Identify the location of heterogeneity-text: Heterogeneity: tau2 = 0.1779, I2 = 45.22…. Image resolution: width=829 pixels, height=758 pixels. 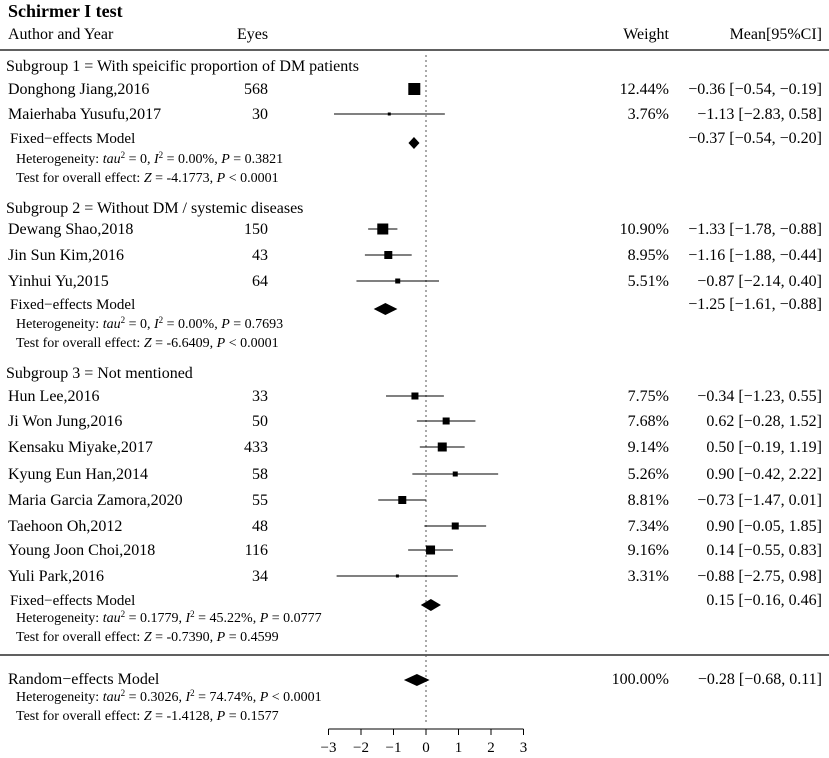
(169, 617).